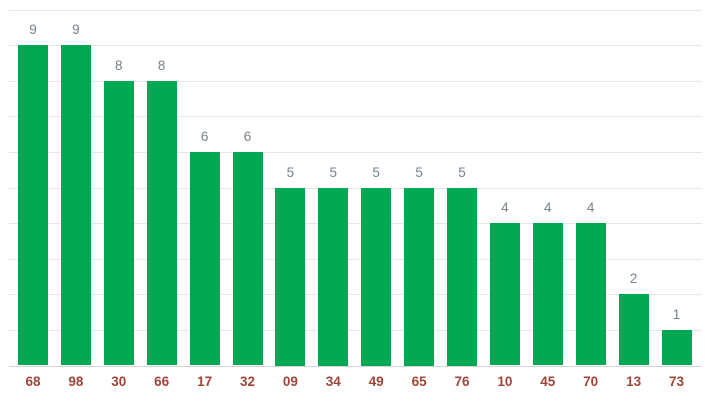  What do you see at coordinates (676, 314) in the screenshot?
I see `bar-value-label: 1` at bounding box center [676, 314].